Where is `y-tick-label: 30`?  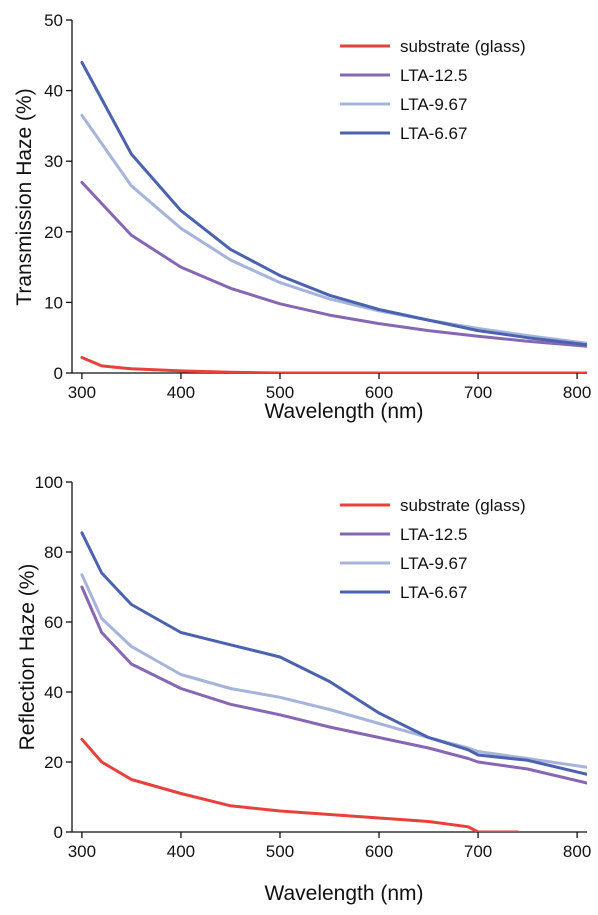 y-tick-label: 30 is located at coordinates (53, 161).